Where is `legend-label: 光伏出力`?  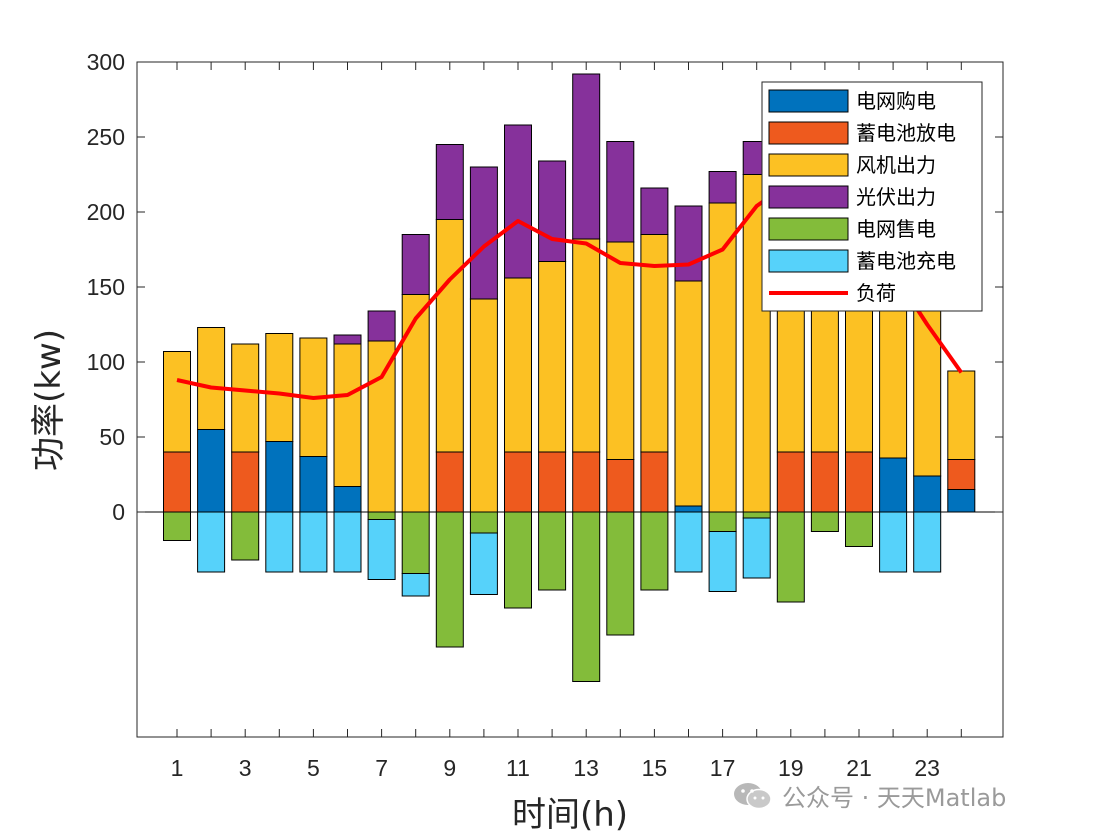
legend-label: 光伏出力 is located at coordinates (896, 197).